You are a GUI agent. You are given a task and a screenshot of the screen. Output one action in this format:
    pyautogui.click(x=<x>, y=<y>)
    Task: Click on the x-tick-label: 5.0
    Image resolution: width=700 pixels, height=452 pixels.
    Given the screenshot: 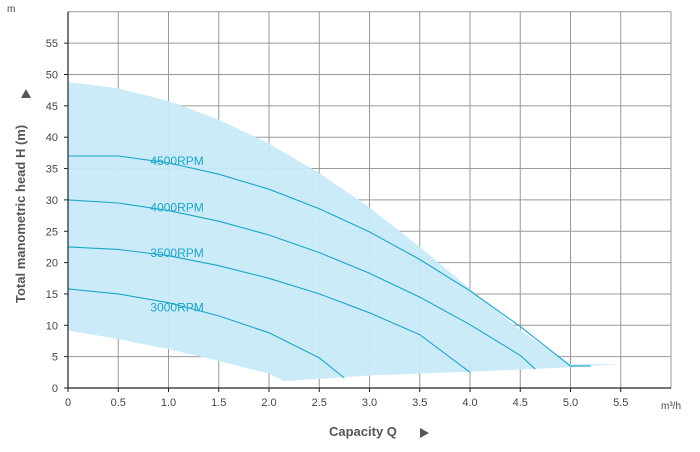 What is the action you would take?
    pyautogui.click(x=570, y=403)
    